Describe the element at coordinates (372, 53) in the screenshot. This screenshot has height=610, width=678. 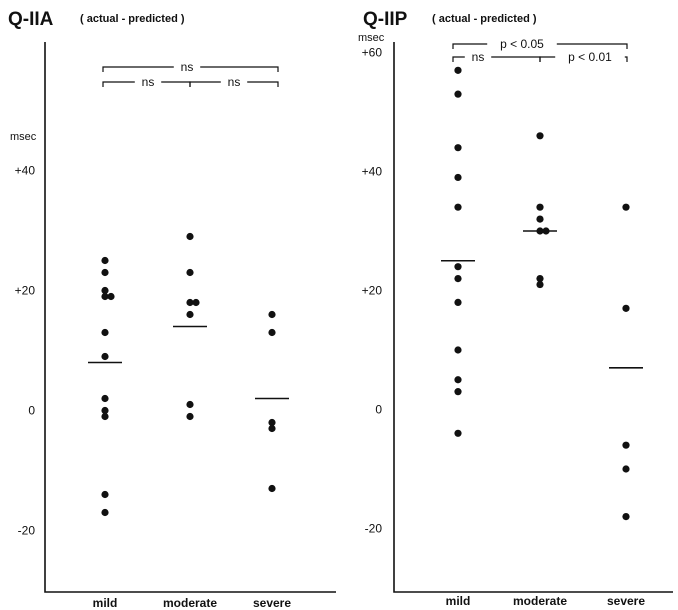
I see `y-tick-label: +60` at that location.